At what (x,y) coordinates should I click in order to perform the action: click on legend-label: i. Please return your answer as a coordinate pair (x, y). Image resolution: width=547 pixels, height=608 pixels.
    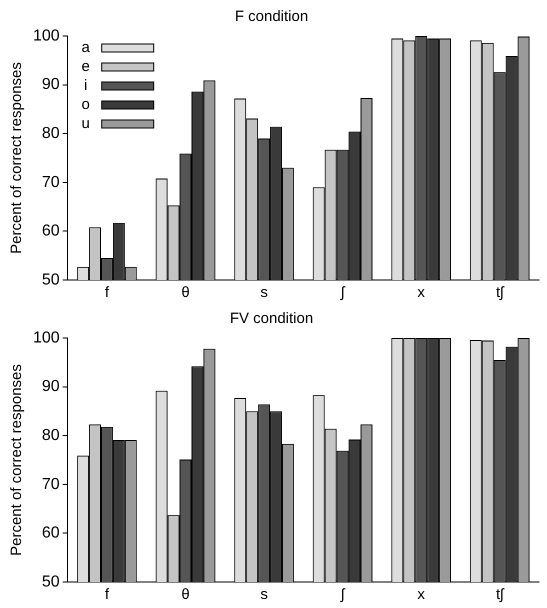
    Looking at the image, I should click on (86, 85).